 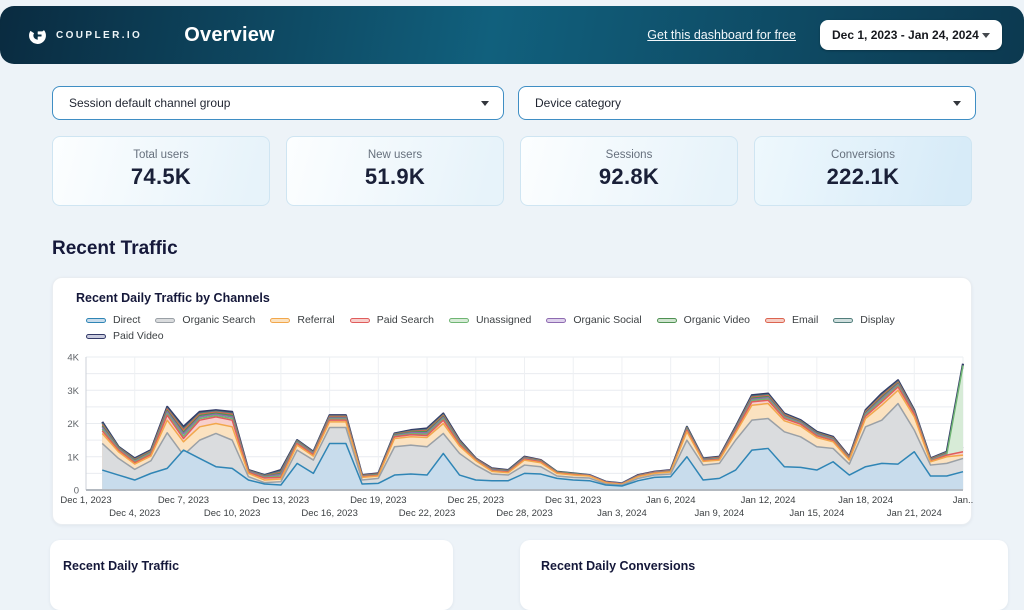 What do you see at coordinates (863, 176) in the screenshot?
I see `kpi-value: 222.1K` at bounding box center [863, 176].